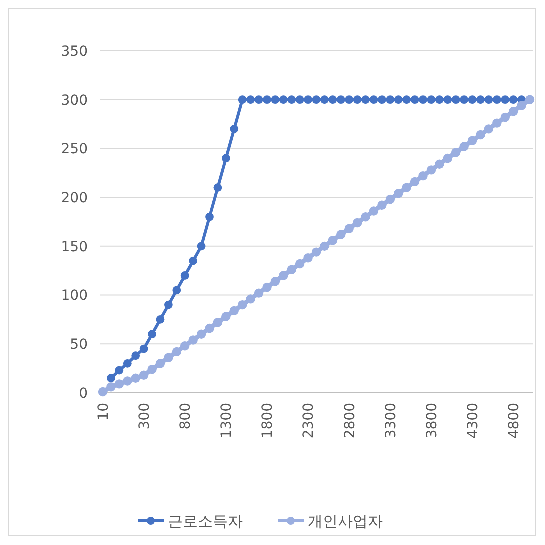 The width and height of the screenshot is (545, 545). What do you see at coordinates (74, 296) in the screenshot?
I see `y-tick-label: 100` at bounding box center [74, 296].